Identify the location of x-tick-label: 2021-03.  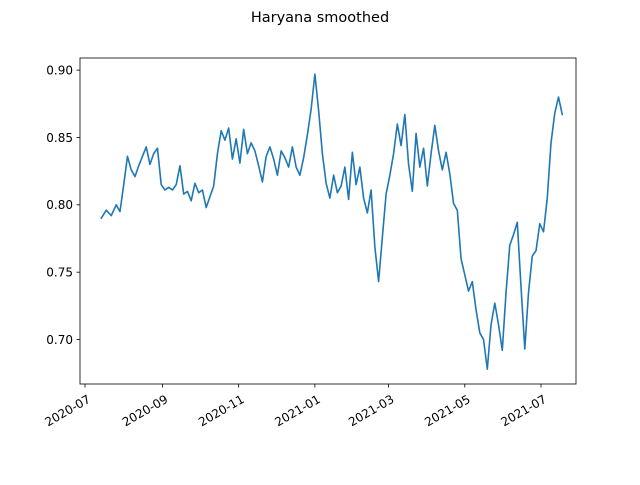
(371, 410).